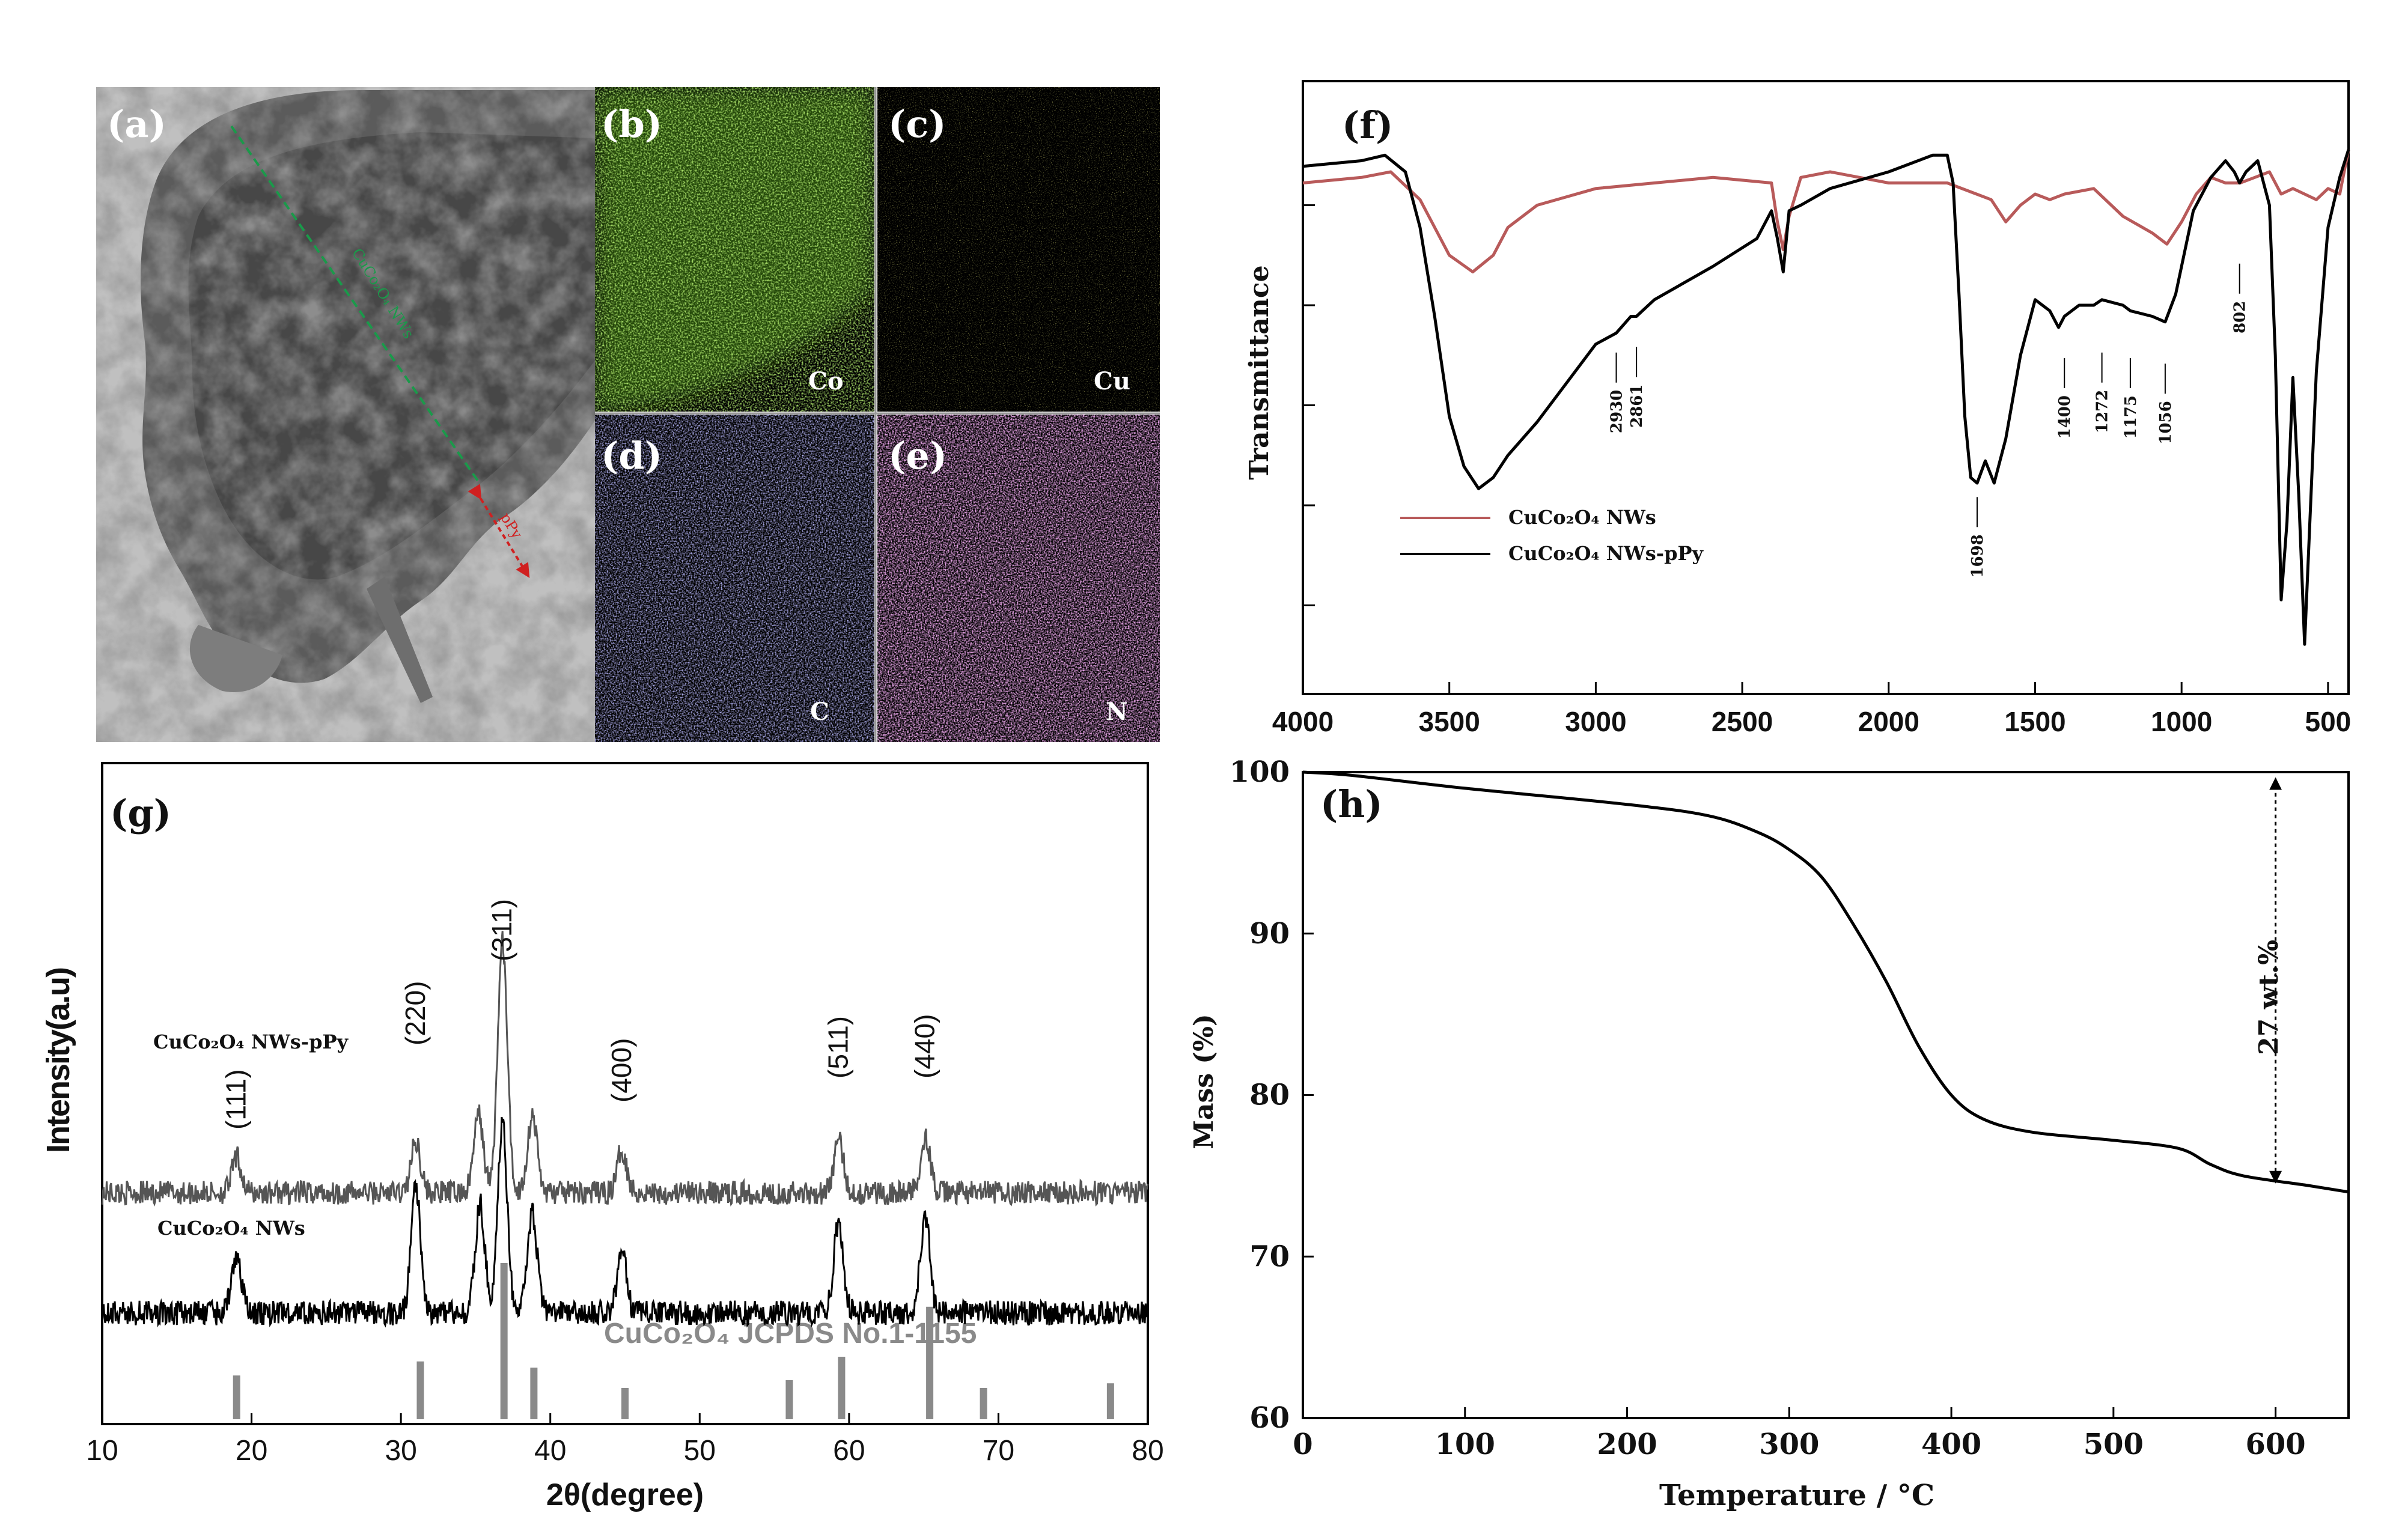  What do you see at coordinates (58, 1061) in the screenshot?
I see `g-y-axis-label: Intensity(a.u)` at bounding box center [58, 1061].